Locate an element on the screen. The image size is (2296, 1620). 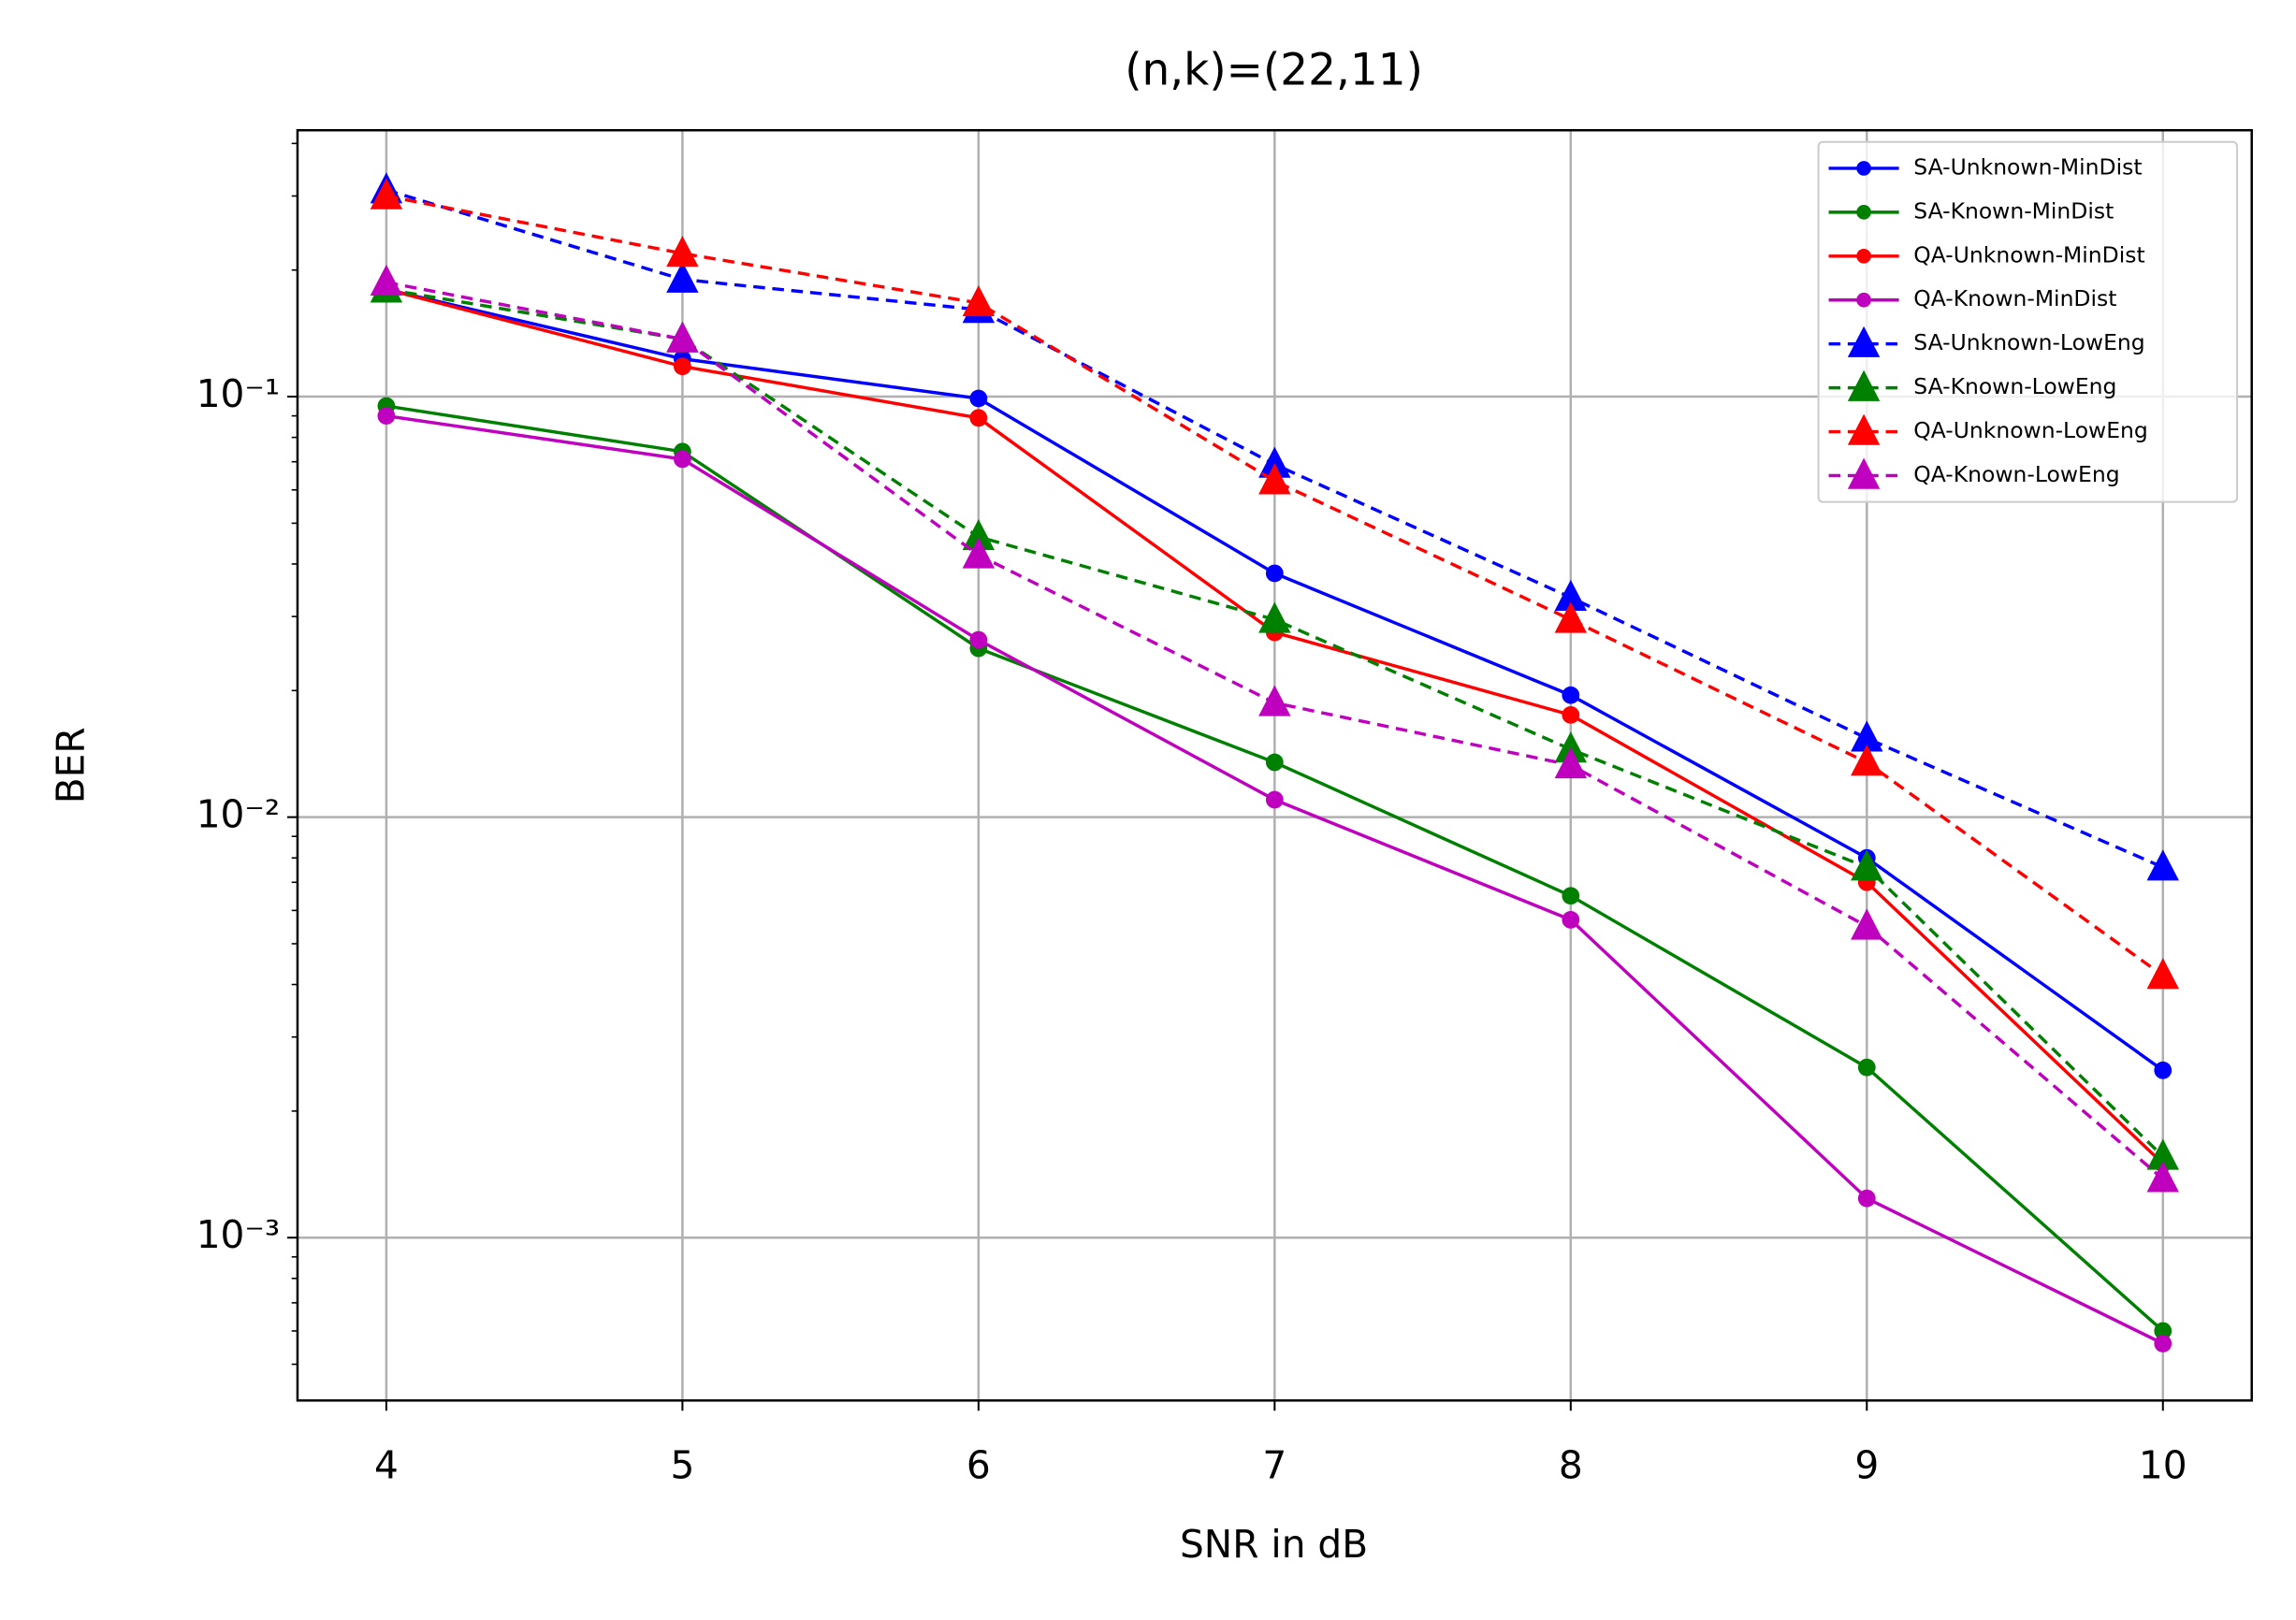
y-tick-label: 10⁻³ is located at coordinates (238, 1234).